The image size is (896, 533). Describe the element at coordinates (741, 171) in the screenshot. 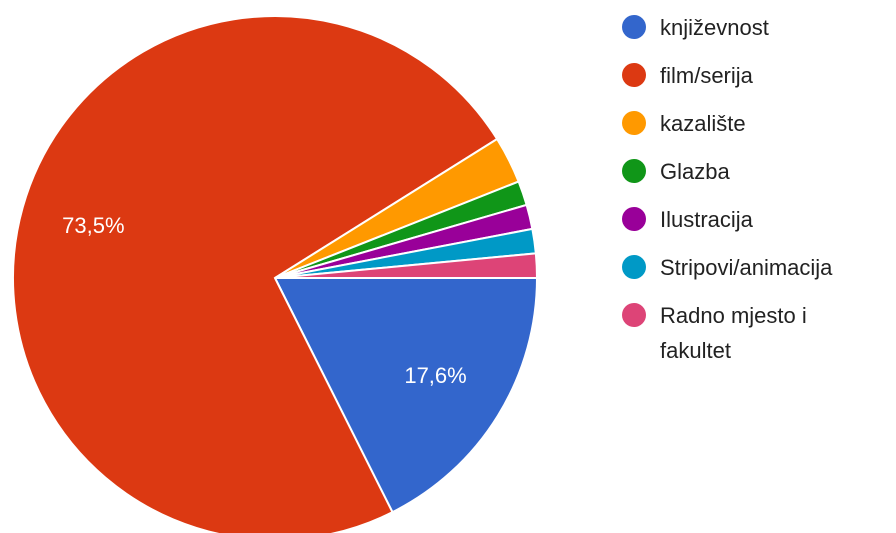

I see `legend-item: Glazba` at that location.